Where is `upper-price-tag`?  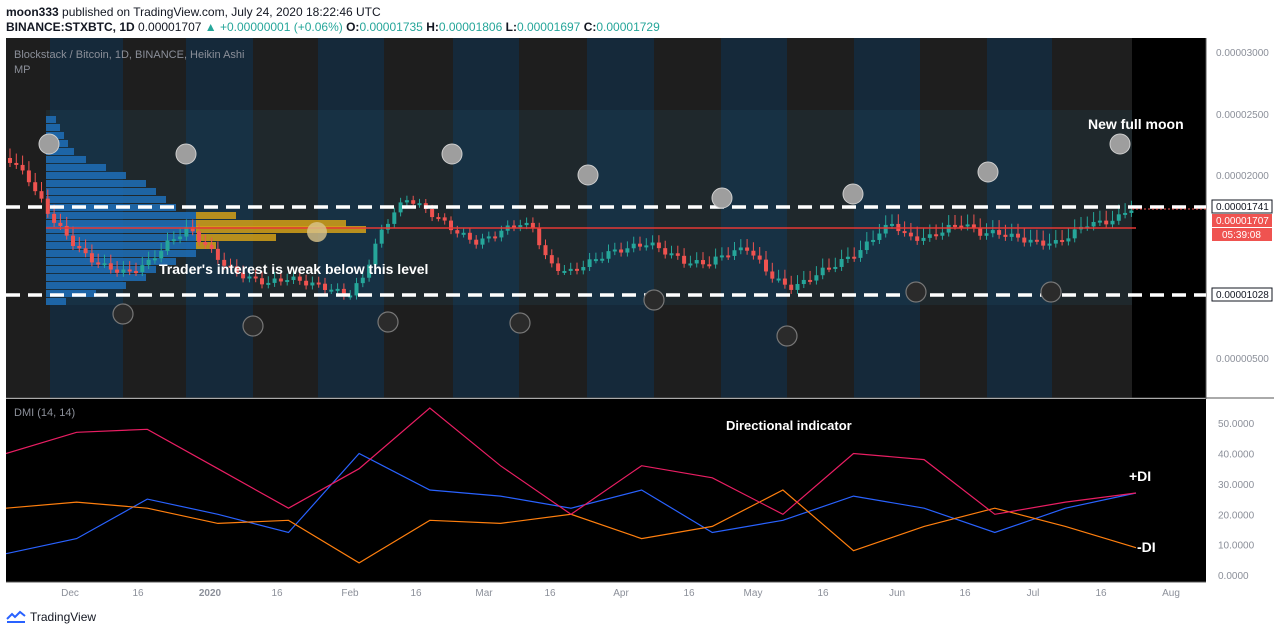
upper-price-tag is located at coordinates (1242, 206).